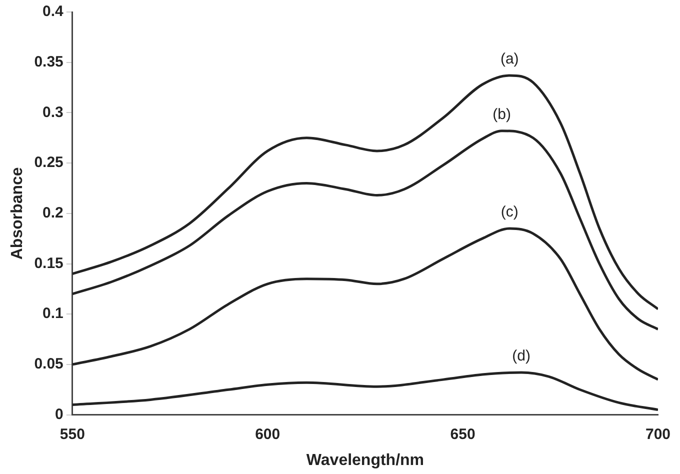 Image resolution: width=680 pixels, height=474 pixels. I want to click on y-axis-title: Absorbance, so click(17, 213).